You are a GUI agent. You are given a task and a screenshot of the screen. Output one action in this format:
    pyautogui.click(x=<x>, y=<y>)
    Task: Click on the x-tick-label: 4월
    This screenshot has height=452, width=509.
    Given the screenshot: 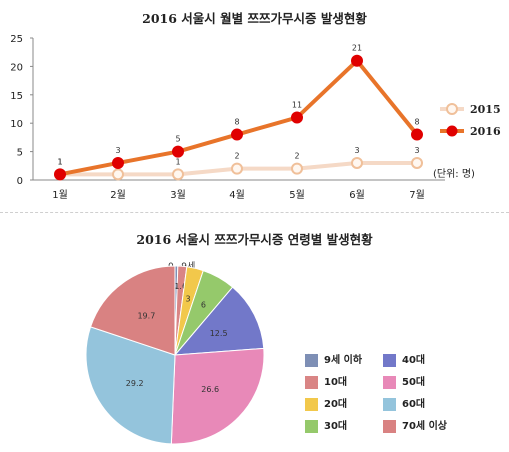 What is the action you would take?
    pyautogui.click(x=237, y=195)
    